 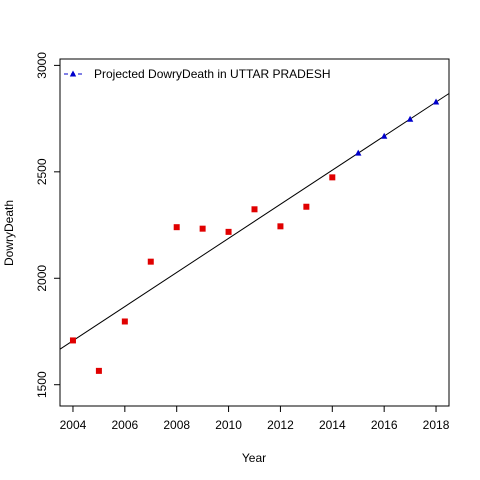 What do you see at coordinates (254, 458) in the screenshot?
I see `x-axis-label: Year` at bounding box center [254, 458].